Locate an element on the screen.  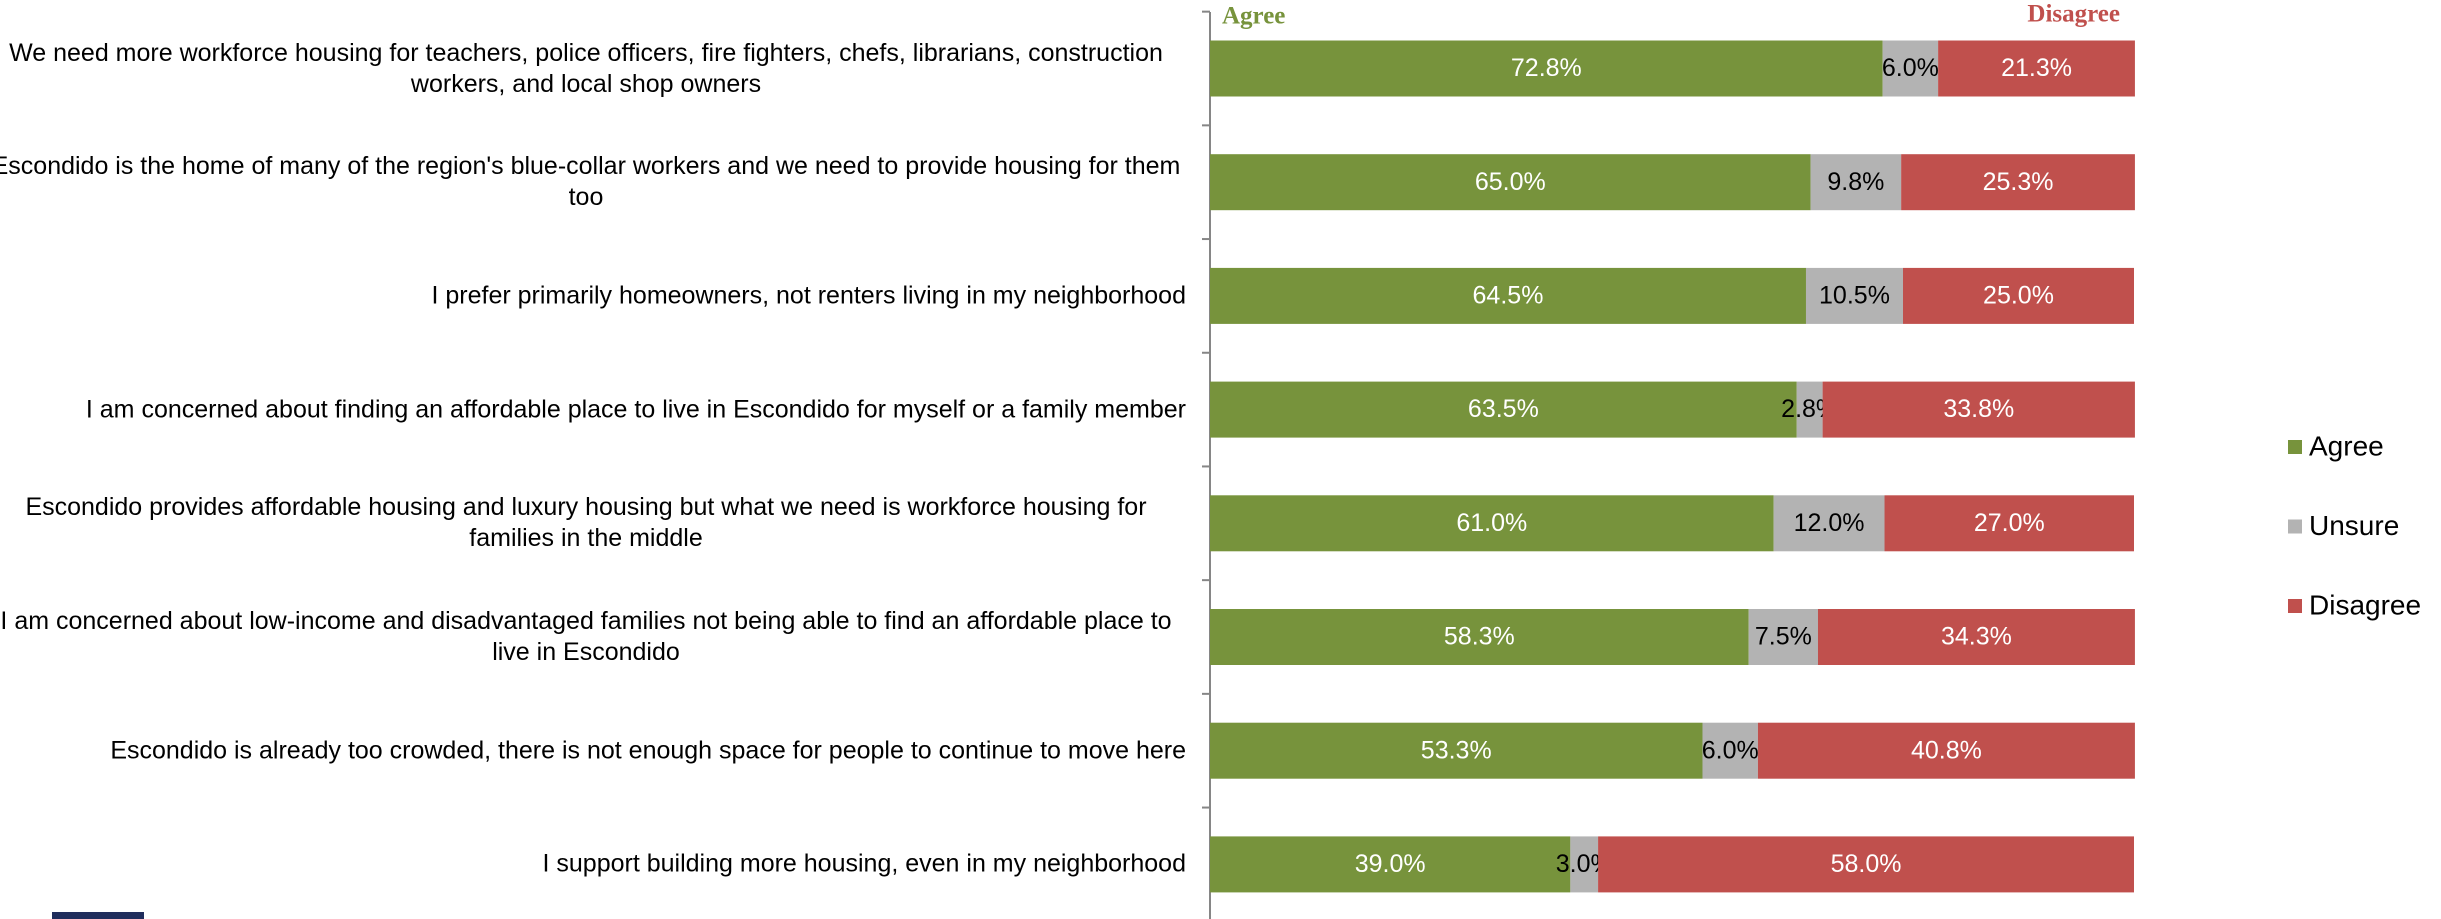
data-label: 65.0% is located at coordinates (1510, 182).